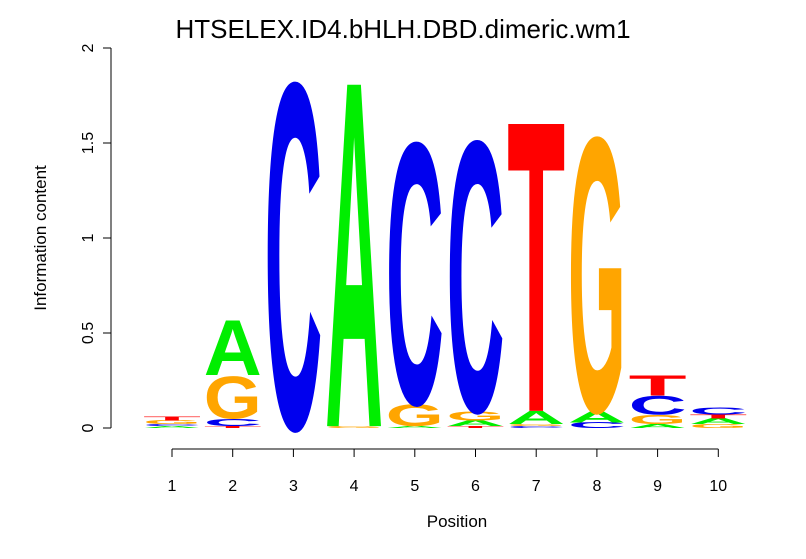 The image size is (806, 559). What do you see at coordinates (232, 486) in the screenshot?
I see `x-tick-label: 2` at bounding box center [232, 486].